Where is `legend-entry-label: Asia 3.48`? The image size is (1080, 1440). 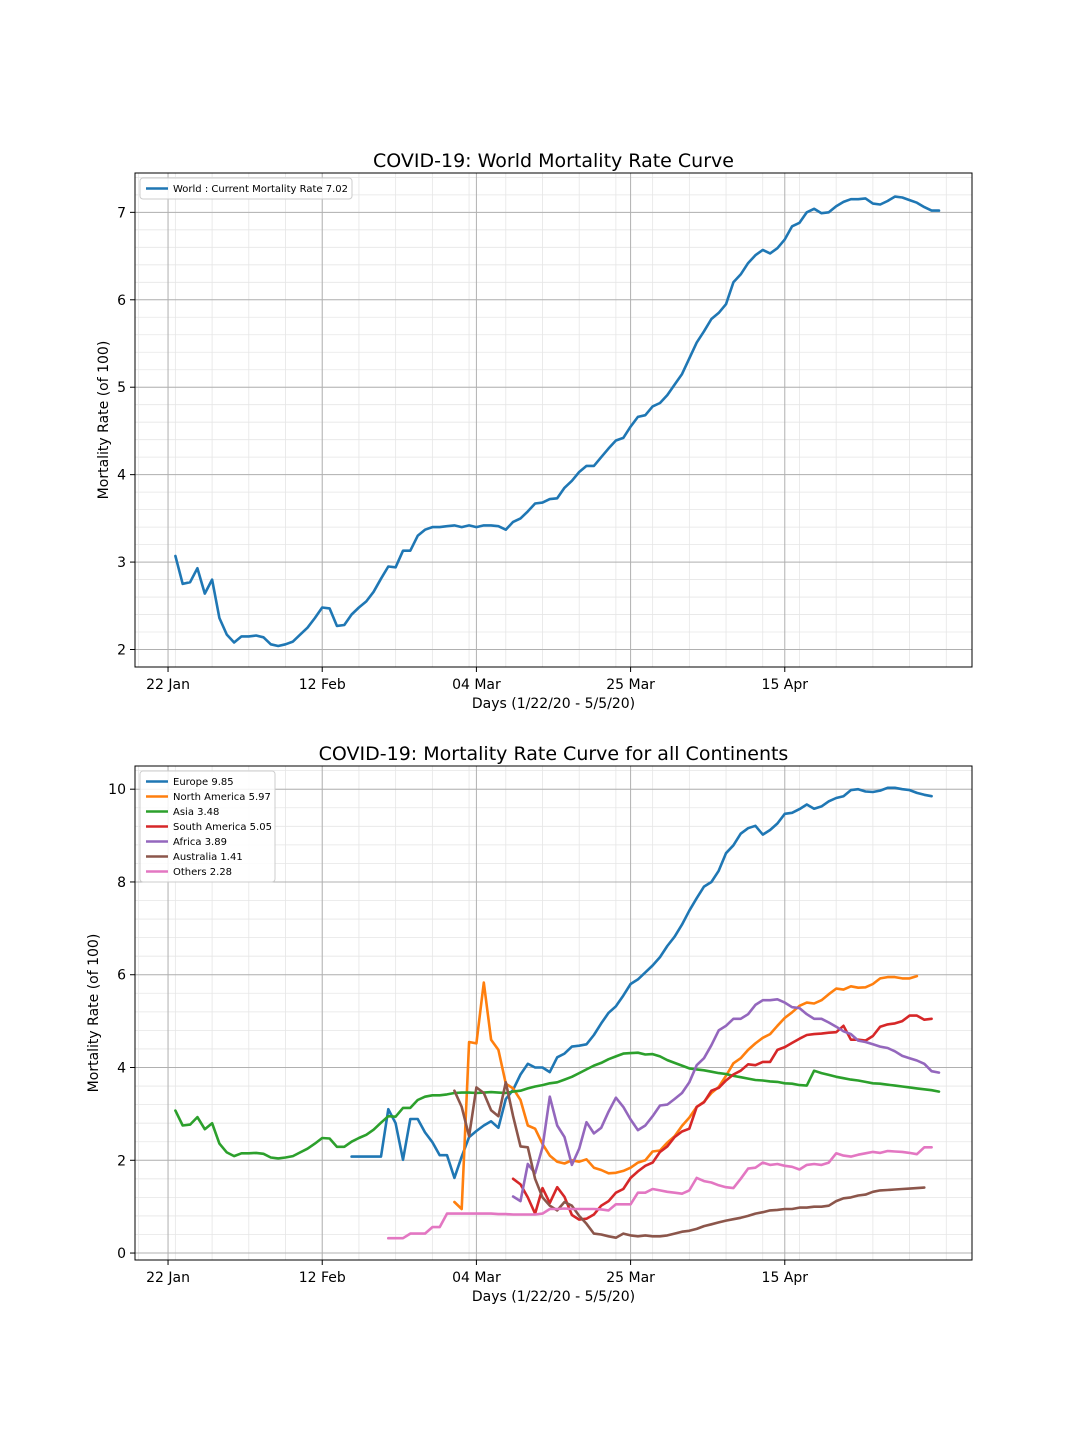
legend-entry-label: Asia 3.48 is located at coordinates (196, 812).